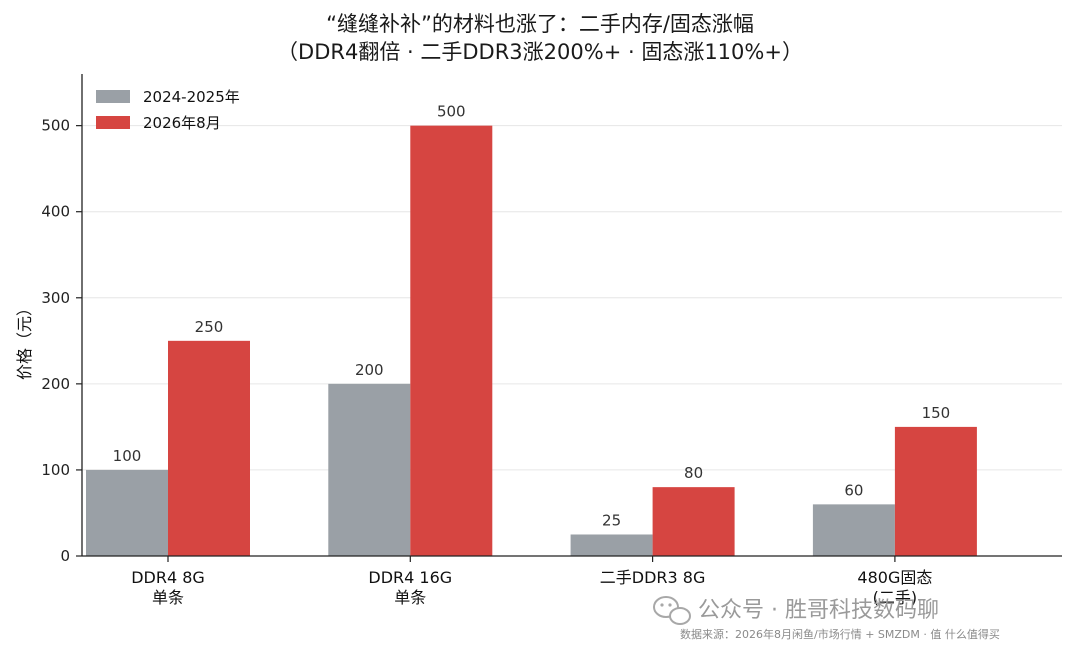 The height and width of the screenshot is (654, 1080). What do you see at coordinates (24, 340) in the screenshot?
I see `y-axis-label: 价格（元）` at bounding box center [24, 340].